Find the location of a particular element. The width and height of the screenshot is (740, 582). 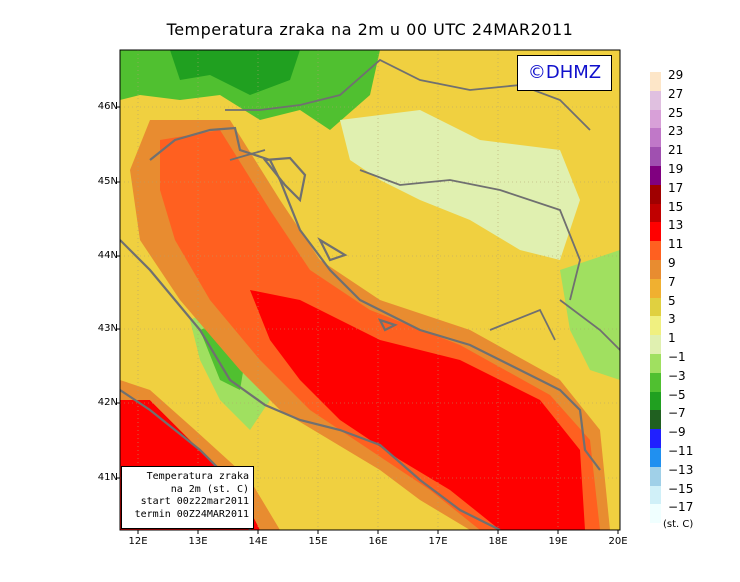

legend-label: −13 is located at coordinates (681, 469).